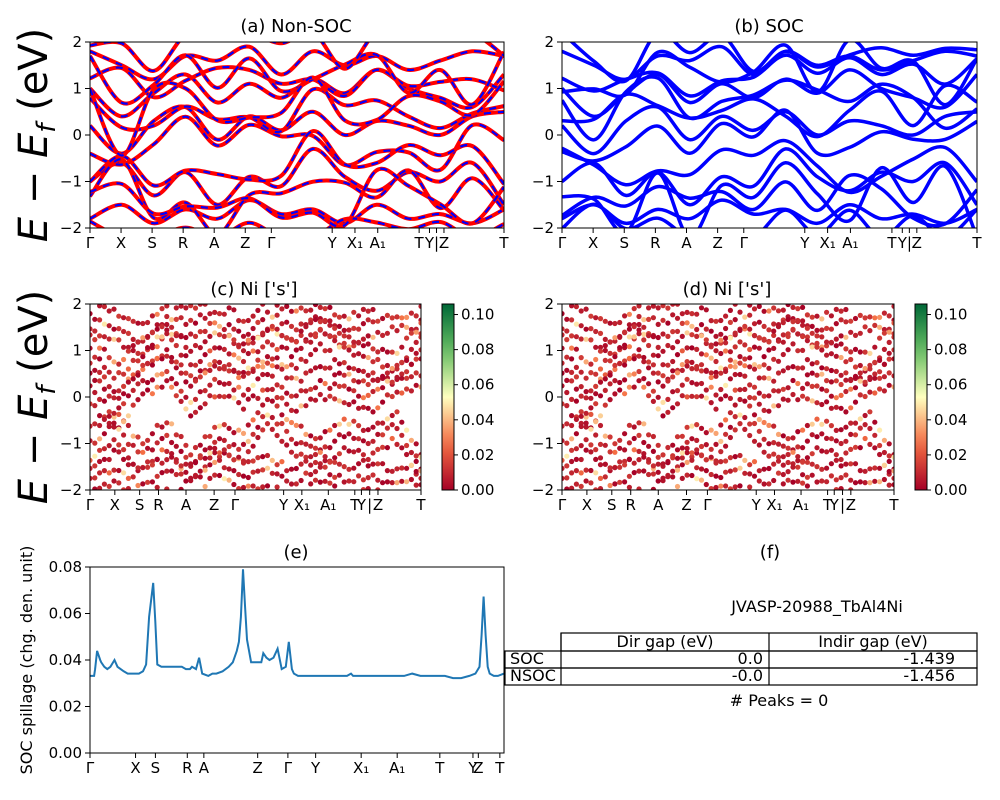 This screenshot has height=800, width=1000. Describe the element at coordinates (65, 660) in the screenshot. I see `y-tick-label: 0.04` at that location.